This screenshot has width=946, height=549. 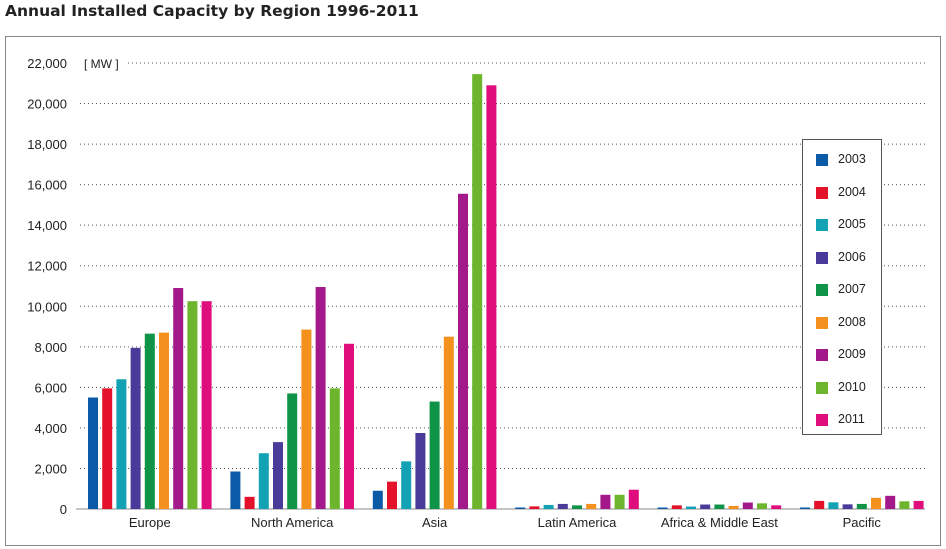 I want to click on x-category-label: North America, so click(x=292, y=522).